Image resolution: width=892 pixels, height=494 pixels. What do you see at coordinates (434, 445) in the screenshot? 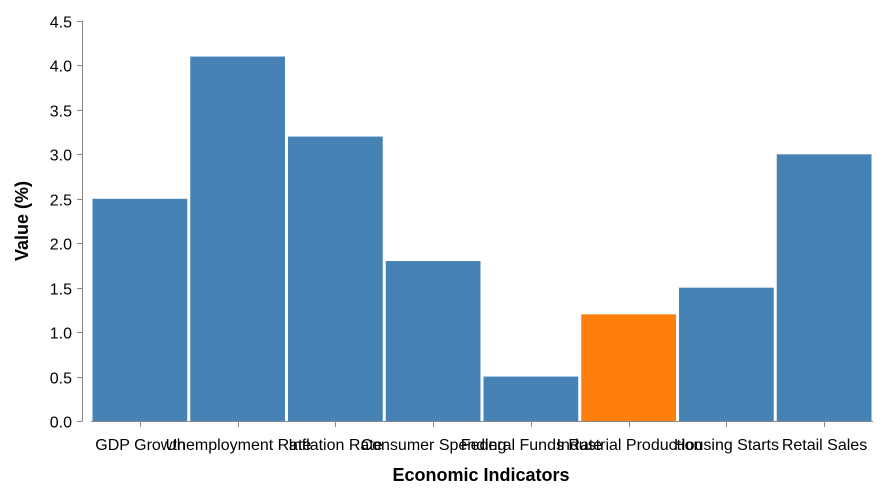
I see `x-tick-label: Consumer Spending` at bounding box center [434, 445].